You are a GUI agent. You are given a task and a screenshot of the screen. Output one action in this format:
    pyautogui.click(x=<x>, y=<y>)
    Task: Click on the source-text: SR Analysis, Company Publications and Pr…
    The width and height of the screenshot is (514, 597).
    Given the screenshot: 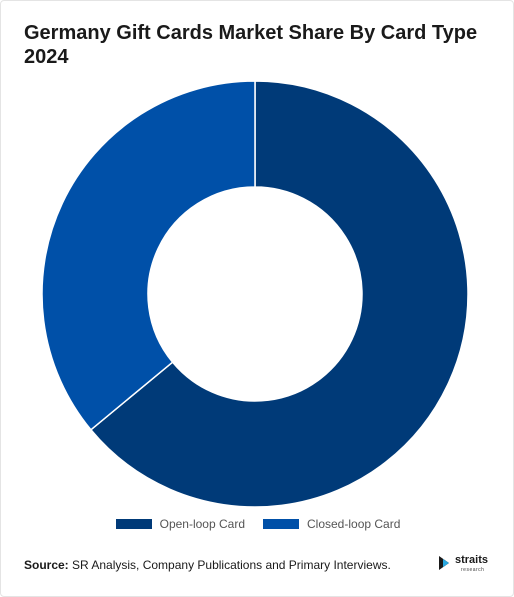 What is the action you would take?
    pyautogui.click(x=229, y=565)
    